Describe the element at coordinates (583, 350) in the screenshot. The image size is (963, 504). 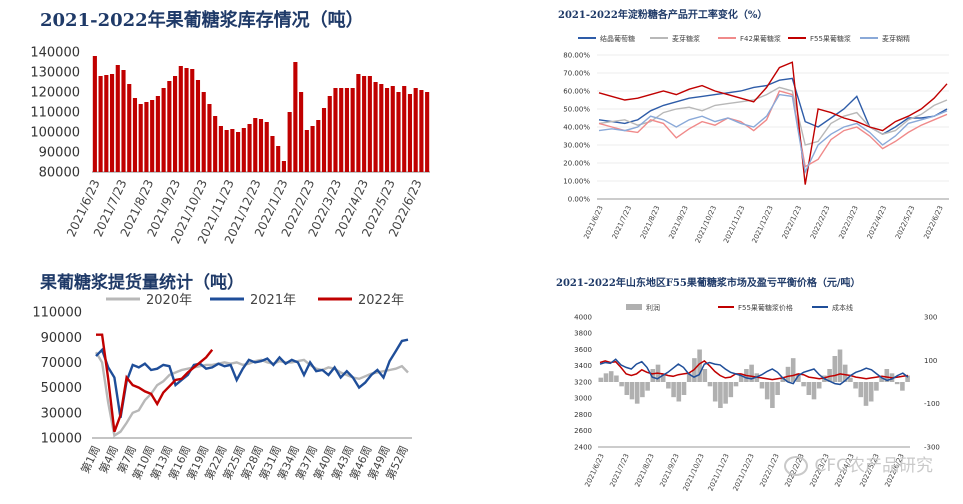
I see `y-tick-label: 3600` at that location.